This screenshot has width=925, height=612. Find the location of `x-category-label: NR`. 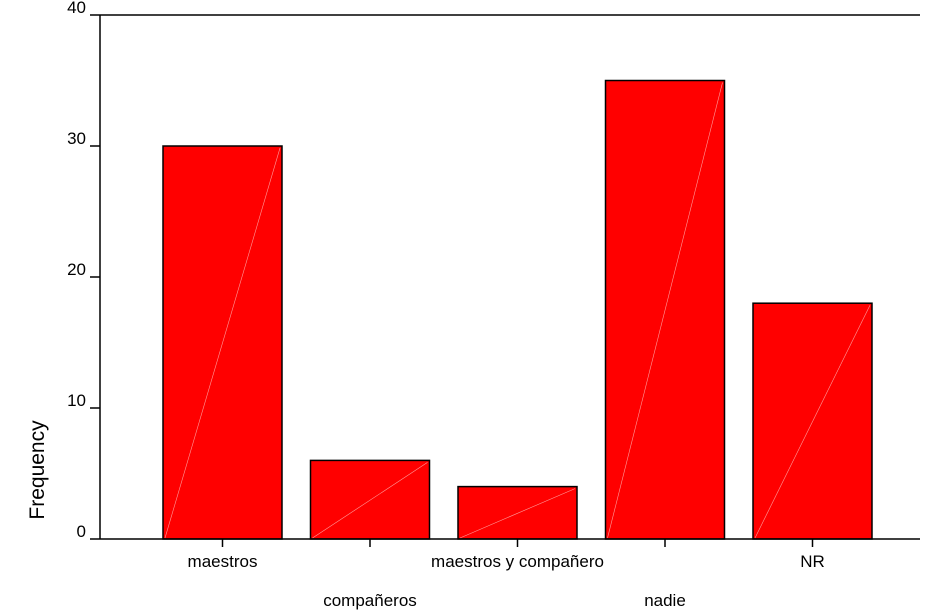

x-category-label: NR is located at coordinates (812, 561).